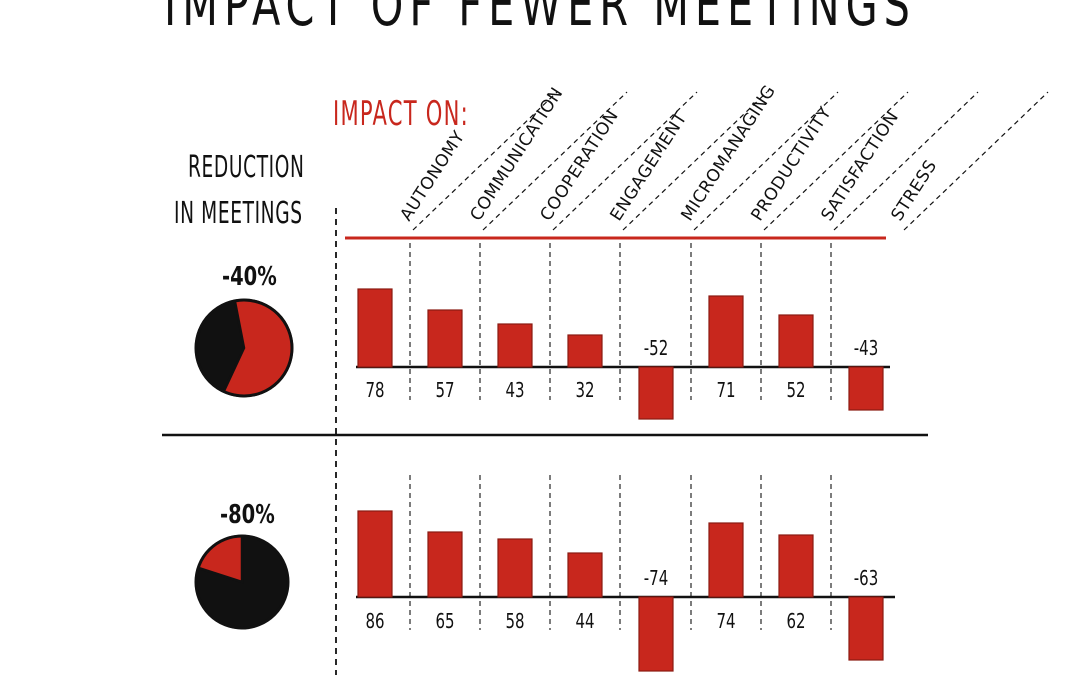 The width and height of the screenshot is (1080, 675). Describe the element at coordinates (795, 391) in the screenshot. I see `value-label-satisfaction: 52` at that location.